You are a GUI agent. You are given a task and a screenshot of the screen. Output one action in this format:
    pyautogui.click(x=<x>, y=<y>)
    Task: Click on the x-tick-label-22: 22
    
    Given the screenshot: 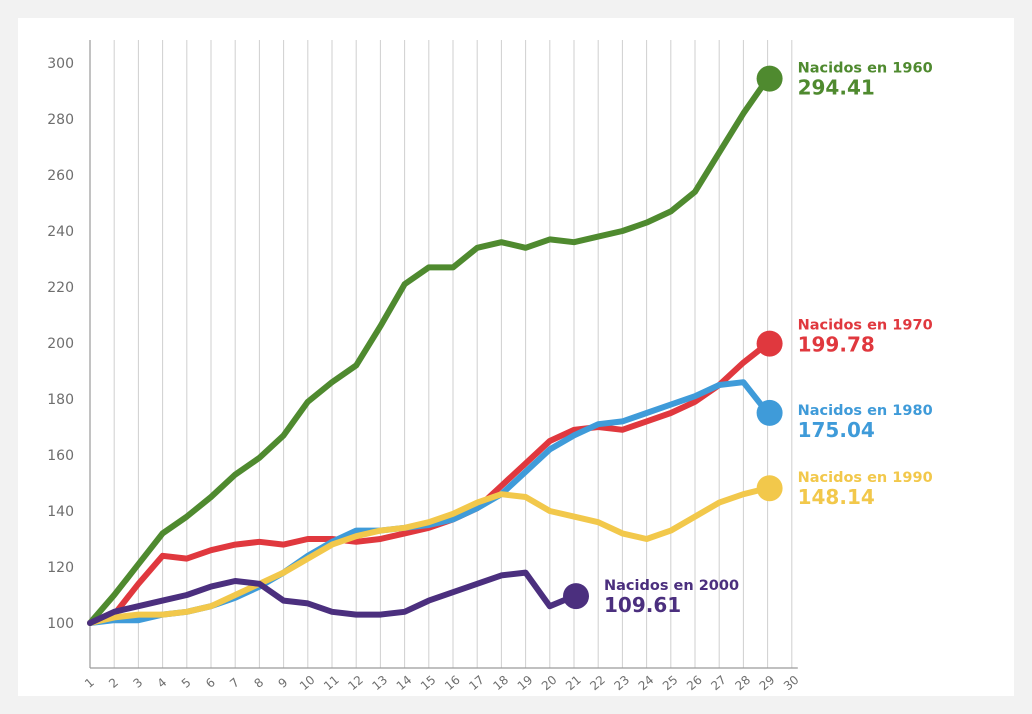 What is the action you would take?
    pyautogui.click(x=597, y=683)
    